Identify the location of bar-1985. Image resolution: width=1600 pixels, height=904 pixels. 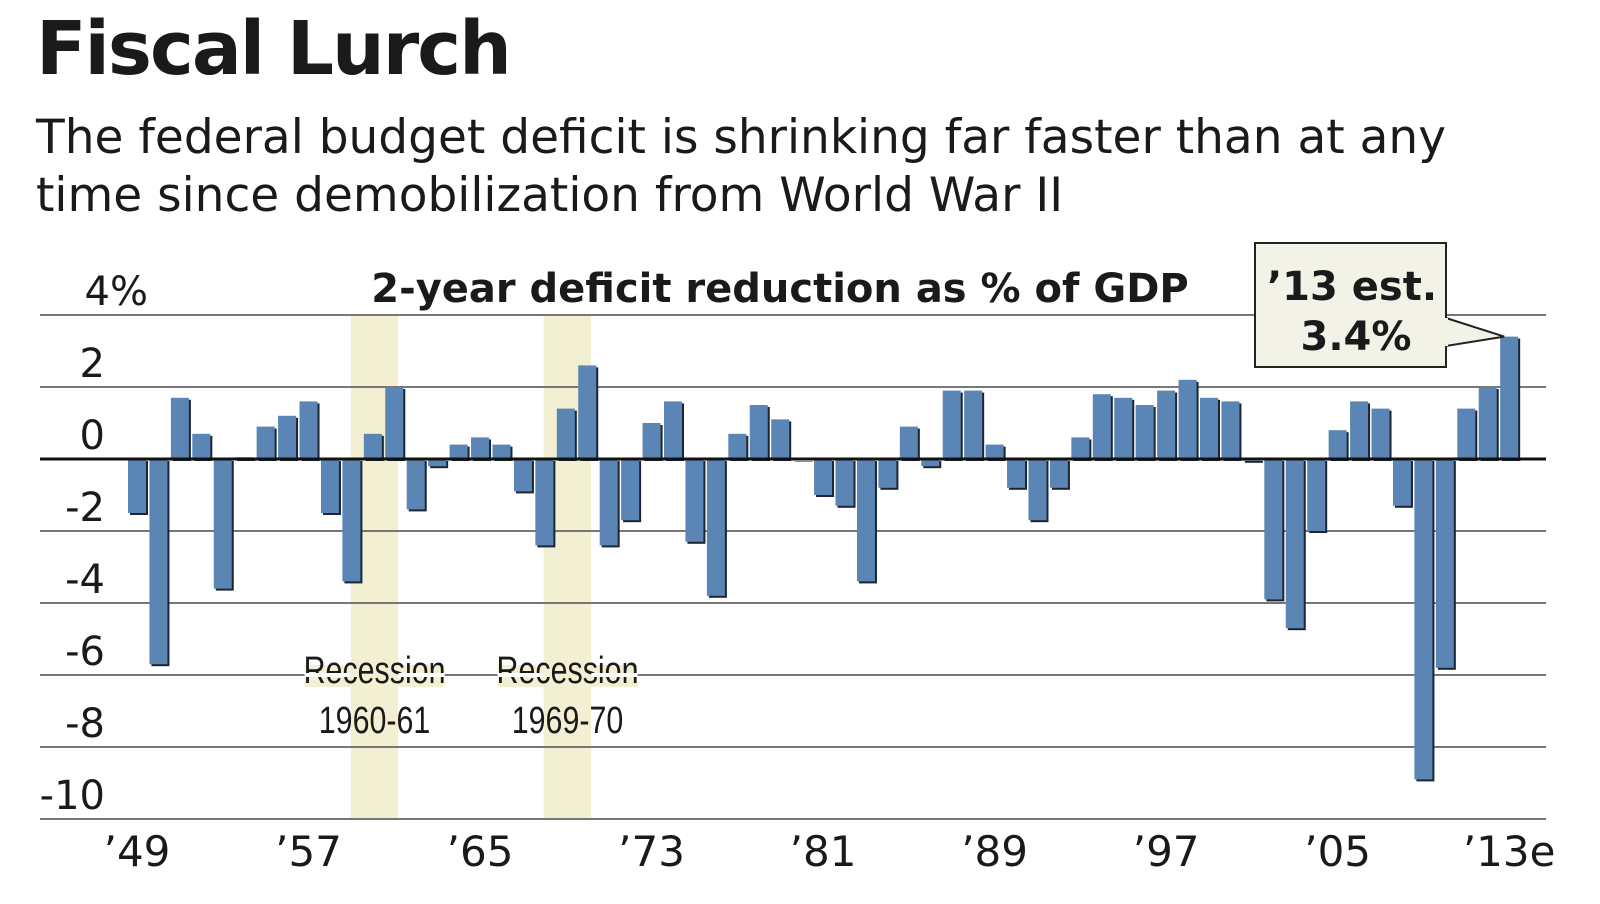
(908, 442).